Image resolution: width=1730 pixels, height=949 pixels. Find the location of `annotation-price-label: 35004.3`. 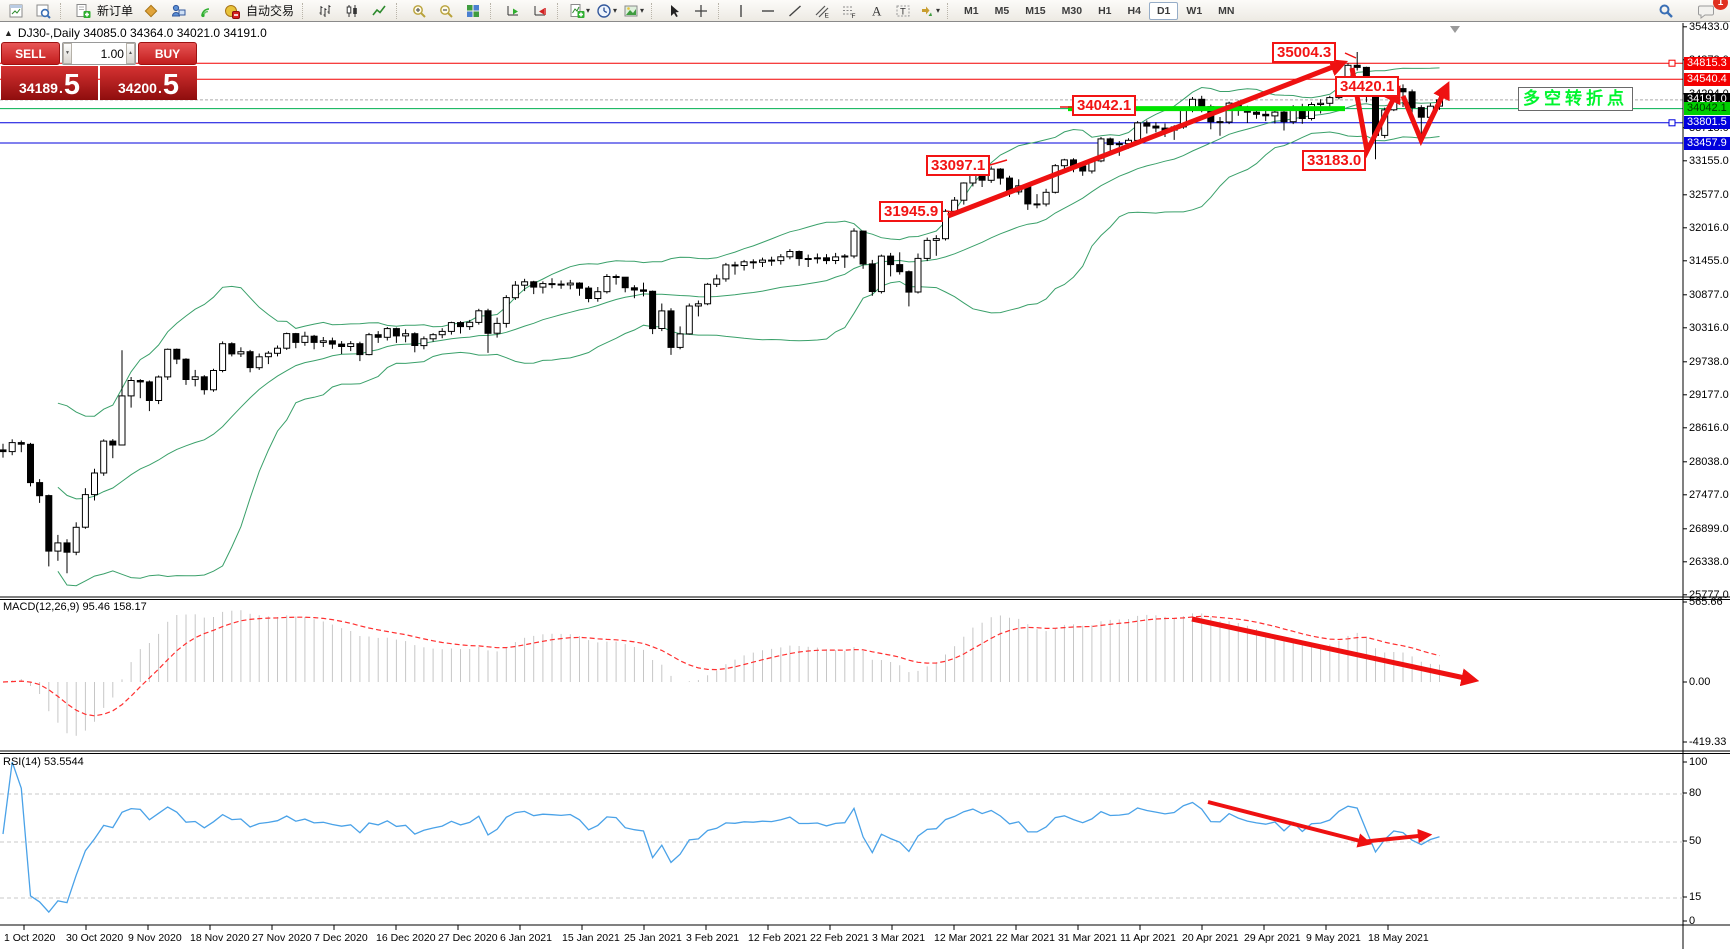

annotation-price-label: 35004.3 is located at coordinates (1304, 52).